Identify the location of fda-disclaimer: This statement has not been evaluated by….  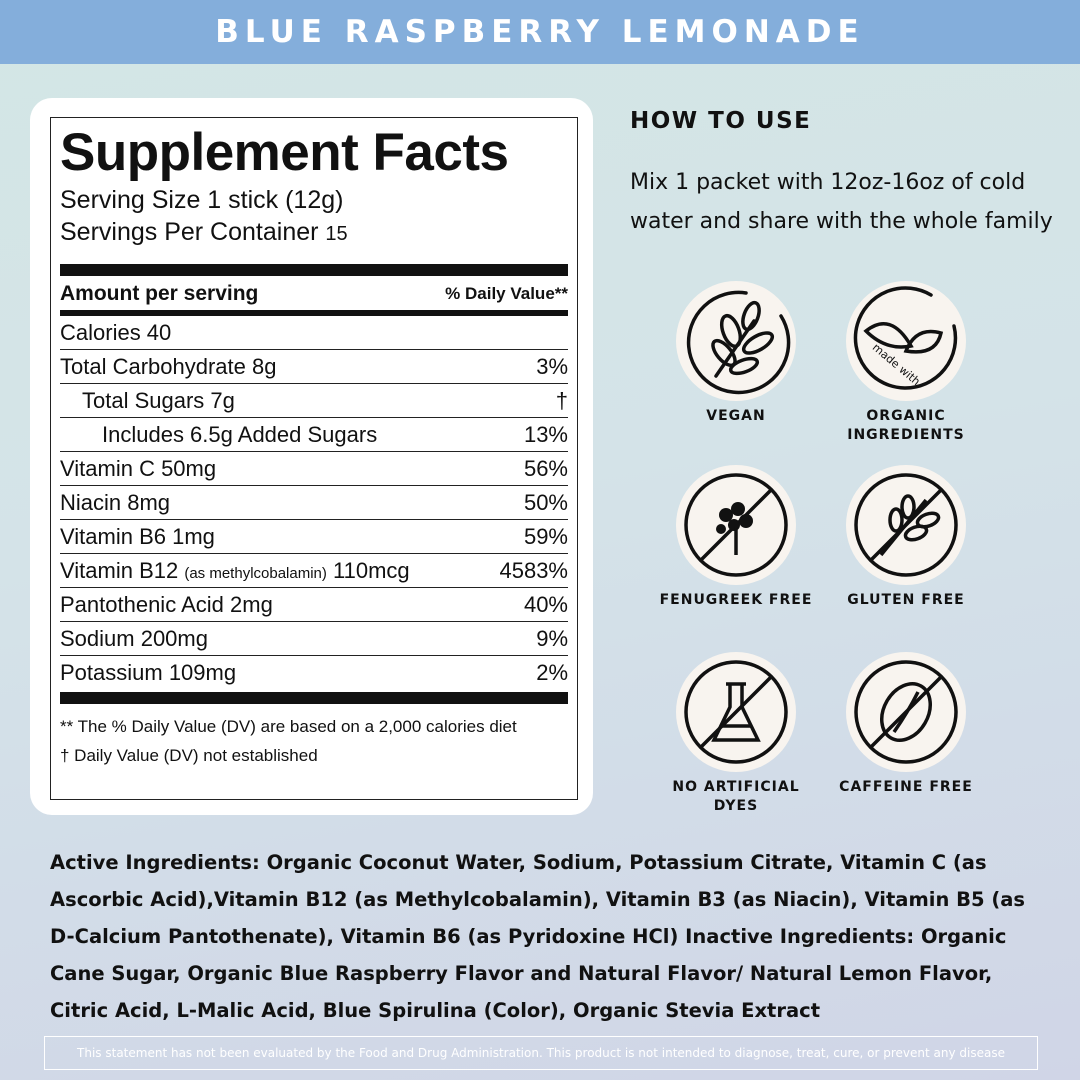
(541, 1053).